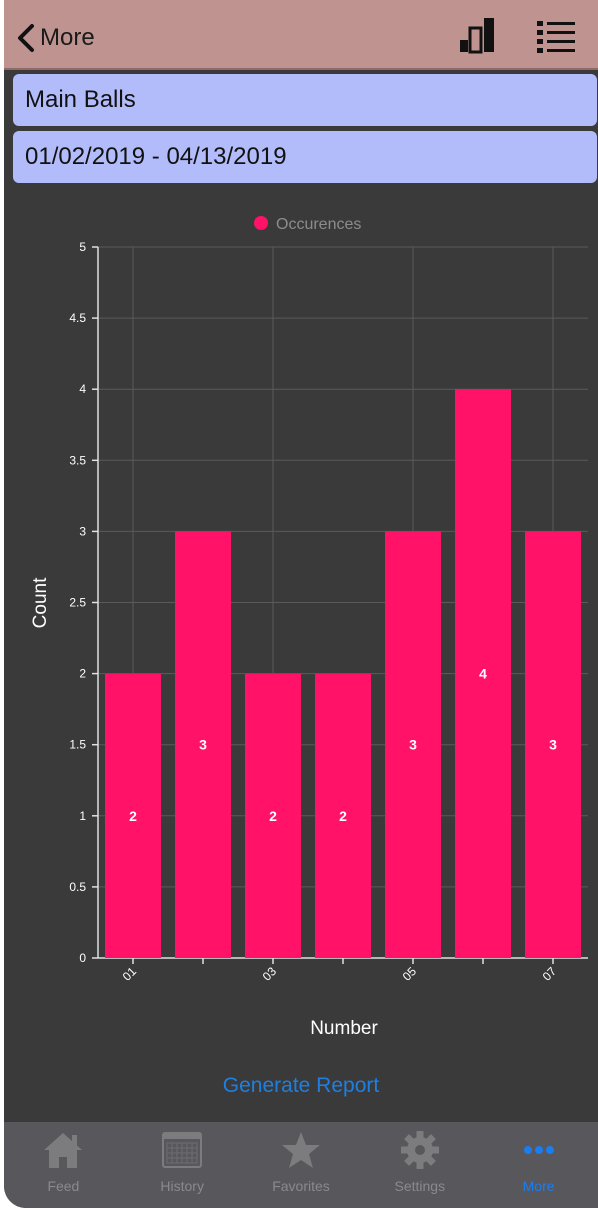 This screenshot has height=1208, width=598. I want to click on y-tick-label: 2, so click(82, 674).